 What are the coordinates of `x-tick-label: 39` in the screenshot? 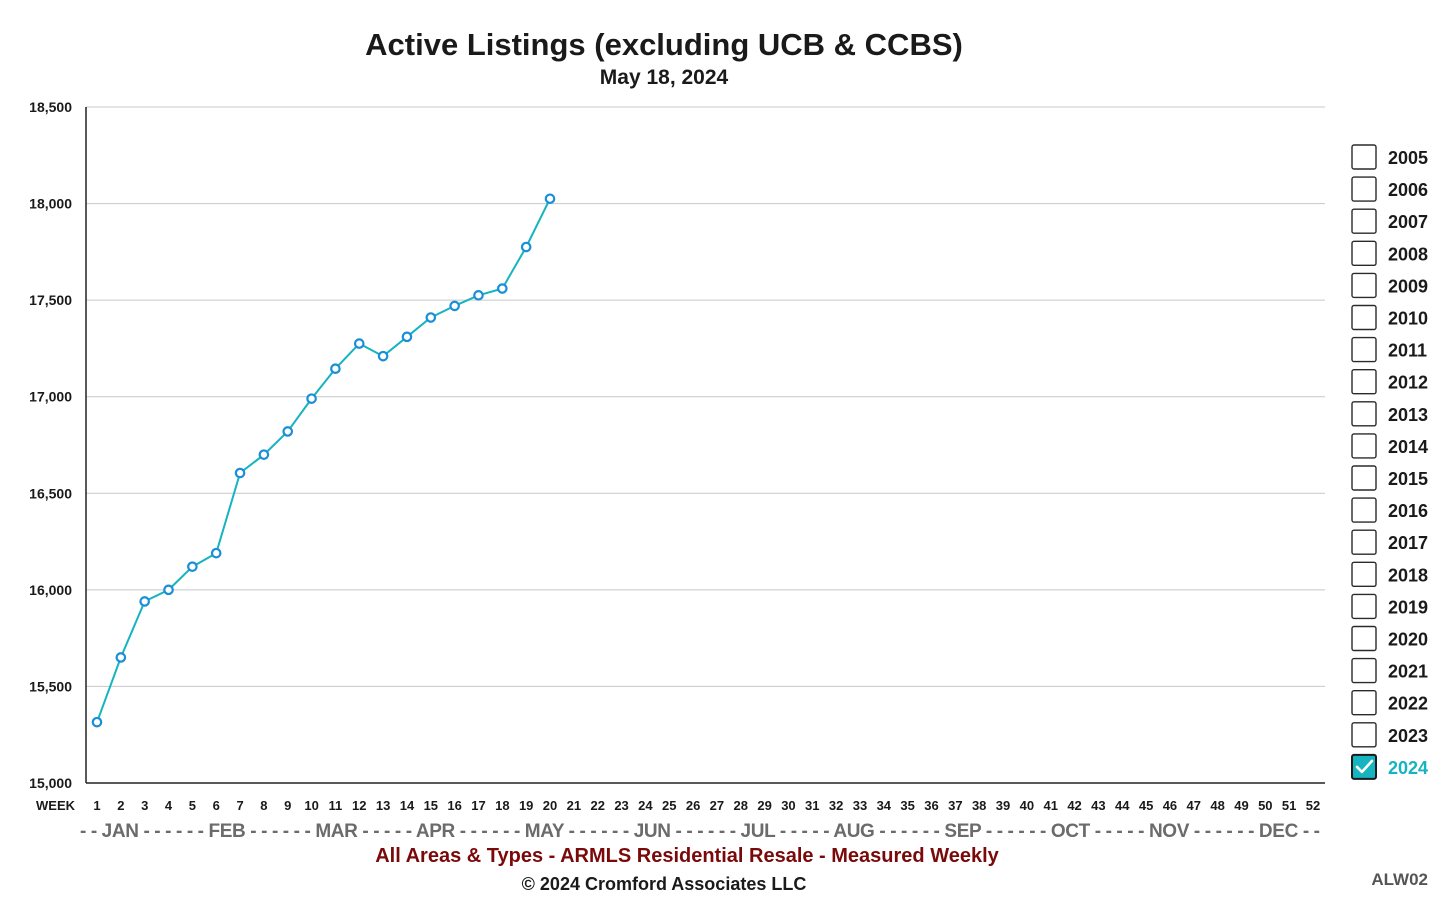 It's located at (1003, 805).